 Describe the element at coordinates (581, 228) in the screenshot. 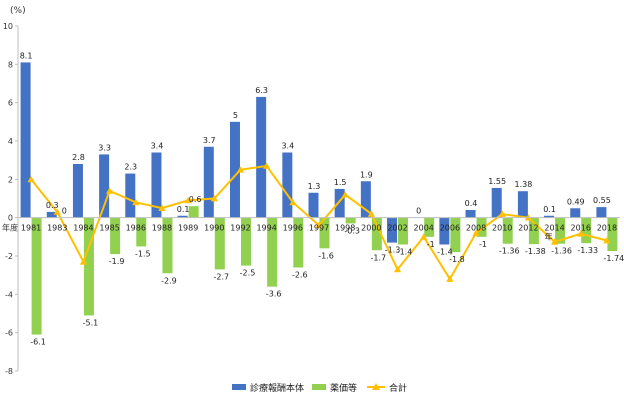

I see `x-tick-label: 2016` at that location.